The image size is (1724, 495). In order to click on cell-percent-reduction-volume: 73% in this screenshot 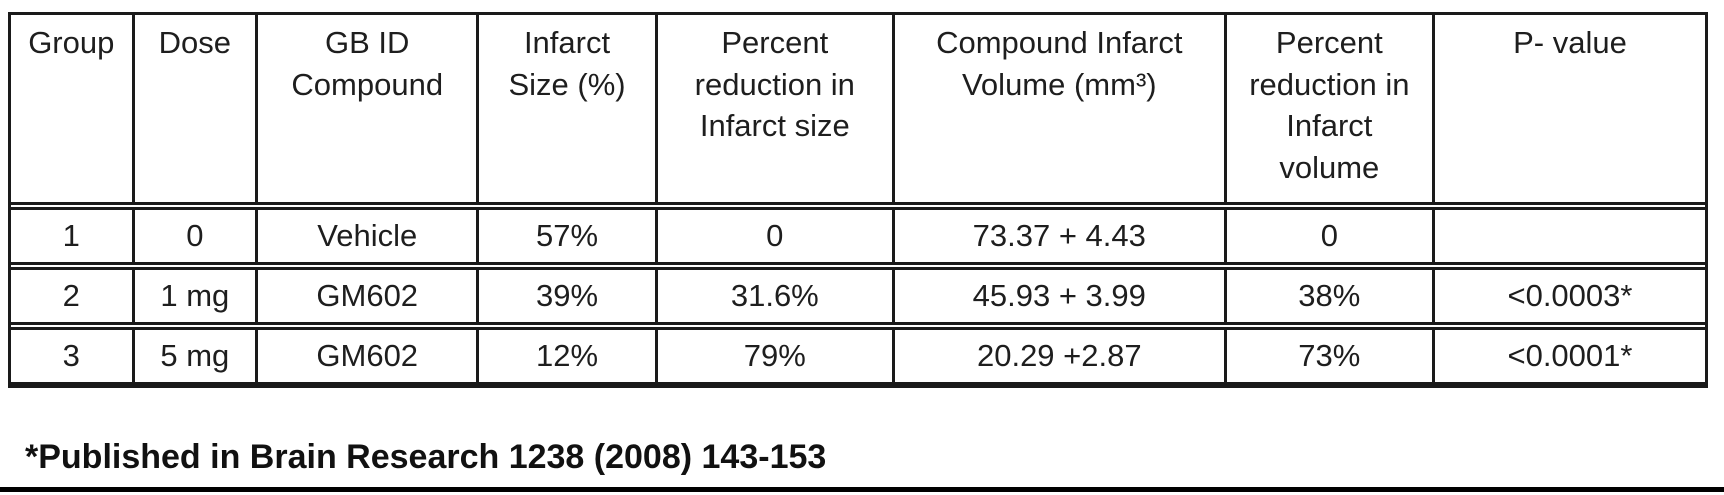, I will do `click(1327, 356)`.